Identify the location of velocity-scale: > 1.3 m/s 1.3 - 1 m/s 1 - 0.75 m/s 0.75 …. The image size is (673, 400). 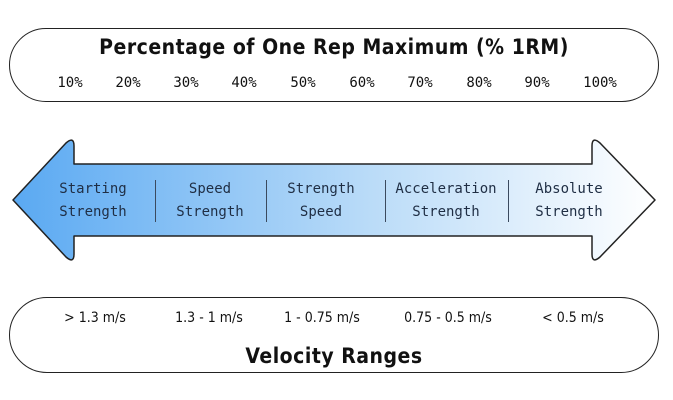
(335, 320).